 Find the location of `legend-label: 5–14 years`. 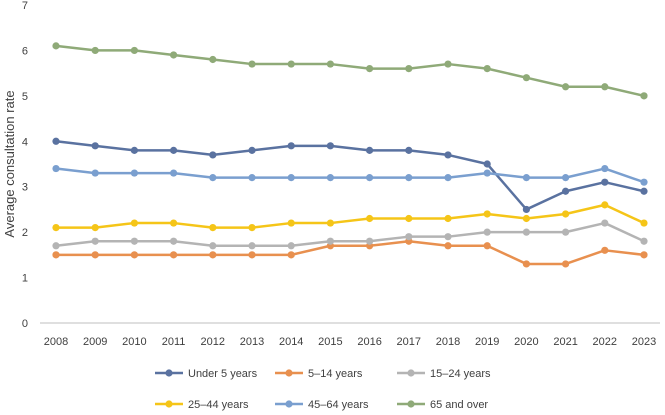

legend-label: 5–14 years is located at coordinates (335, 374).